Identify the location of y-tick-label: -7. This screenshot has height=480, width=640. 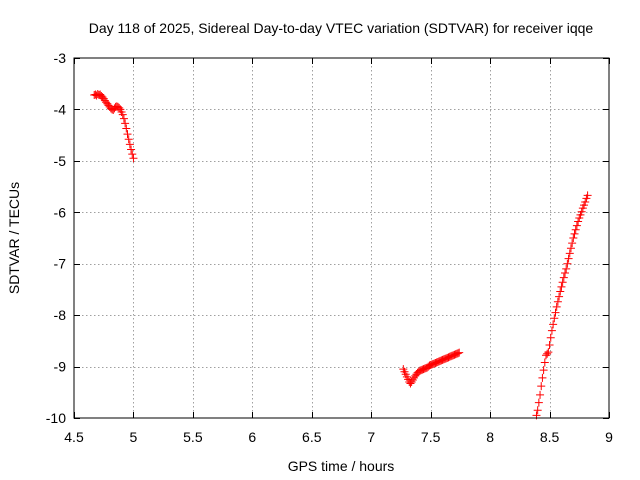
(60, 264).